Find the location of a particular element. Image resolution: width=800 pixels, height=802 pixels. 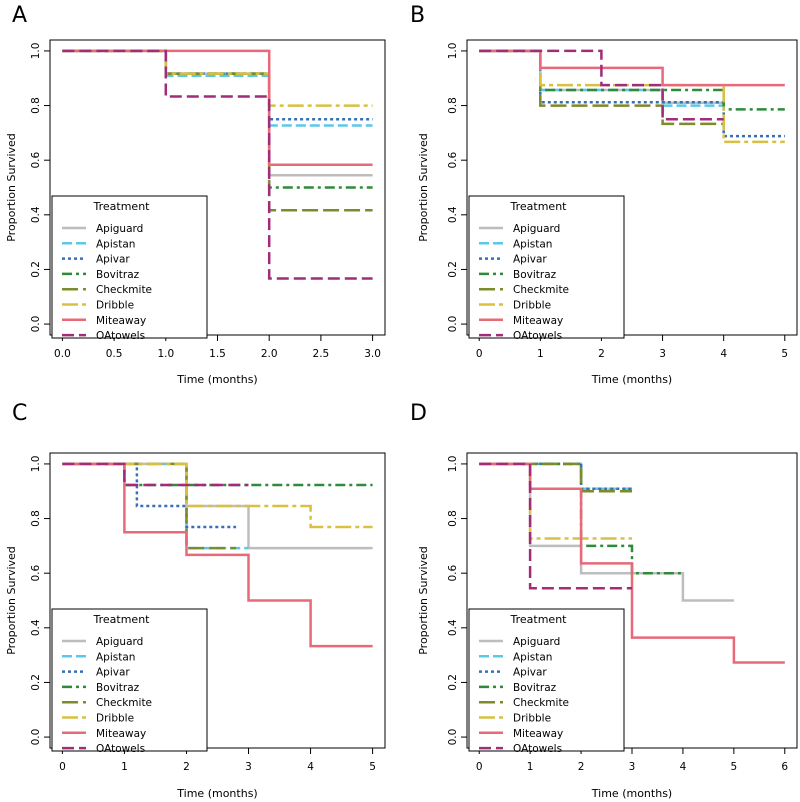

panel-label: D is located at coordinates (418, 413).